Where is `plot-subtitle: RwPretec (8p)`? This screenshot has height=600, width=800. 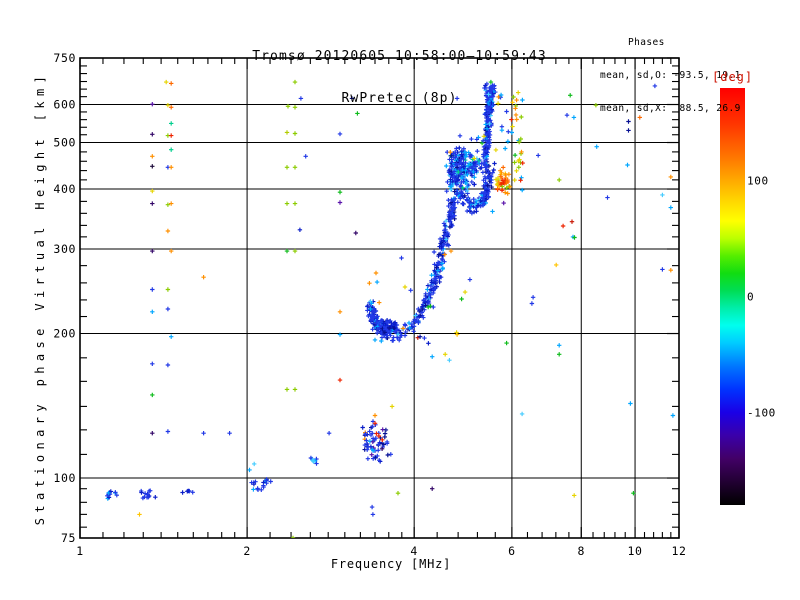
plot-subtitle: RwPretec (8p) is located at coordinates (399, 98).